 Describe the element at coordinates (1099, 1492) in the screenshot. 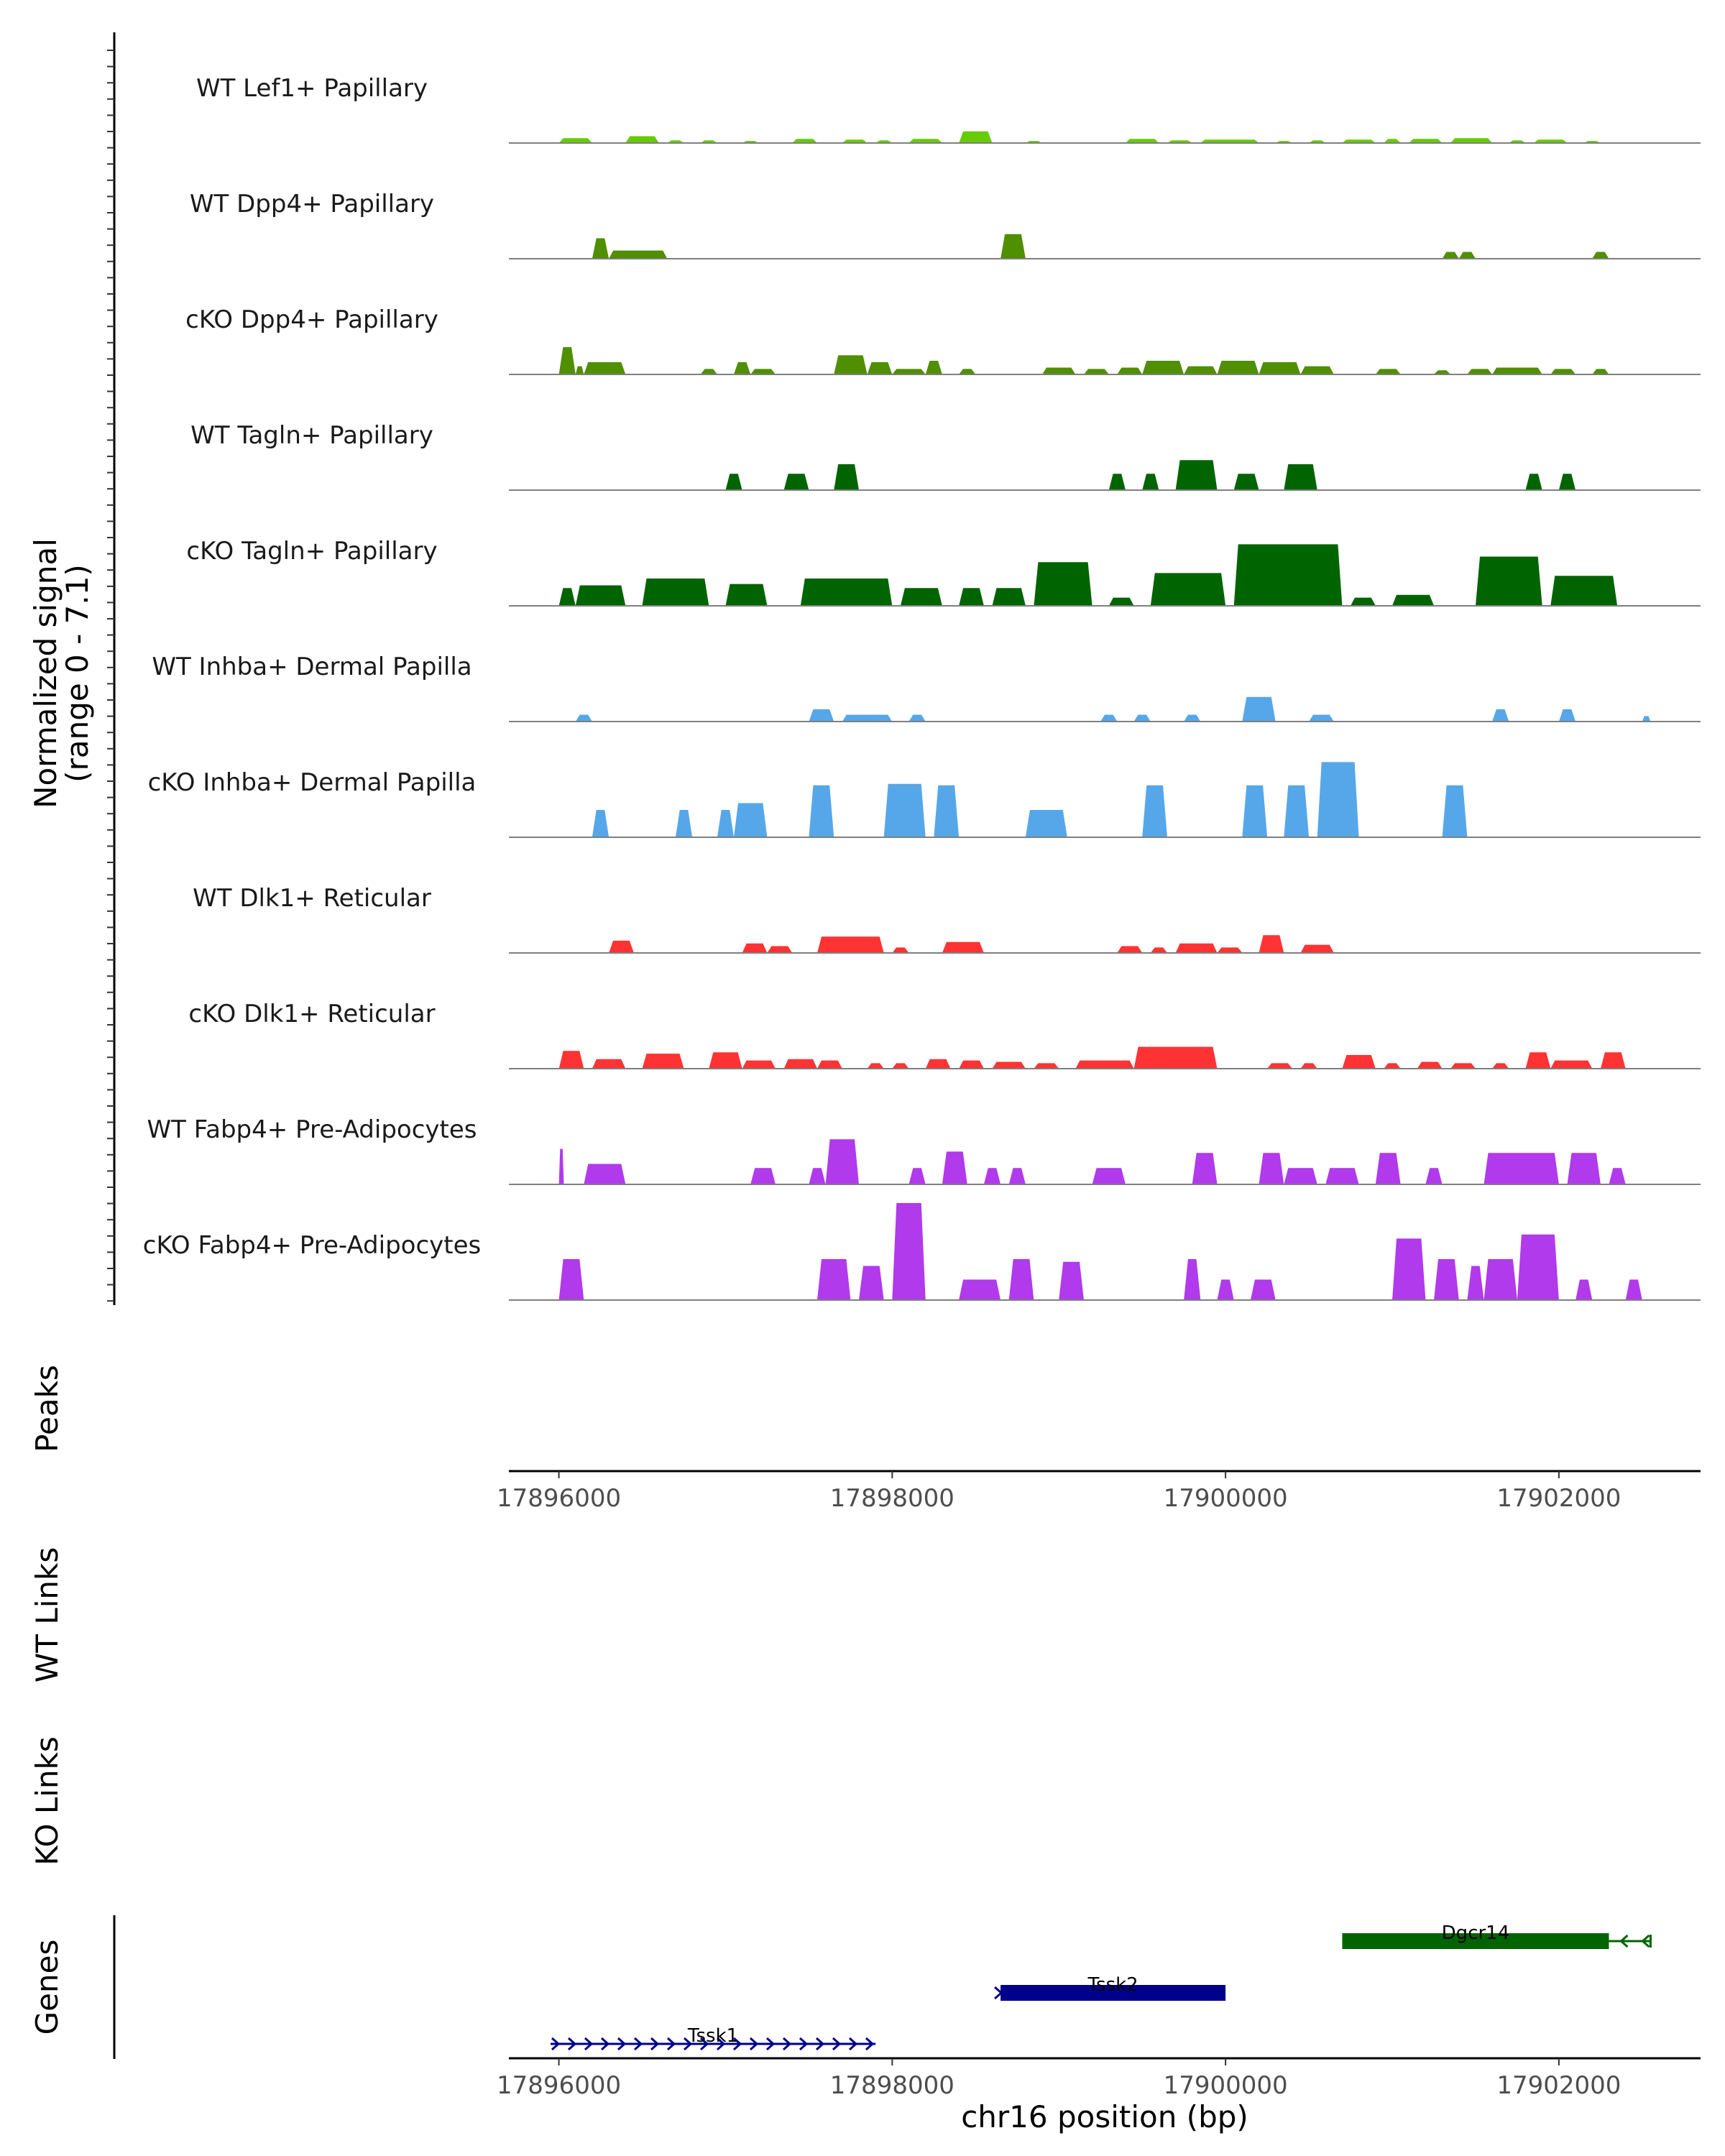

I see `peaks-x-axis: 17896000 17898000 17900000 17902000` at that location.